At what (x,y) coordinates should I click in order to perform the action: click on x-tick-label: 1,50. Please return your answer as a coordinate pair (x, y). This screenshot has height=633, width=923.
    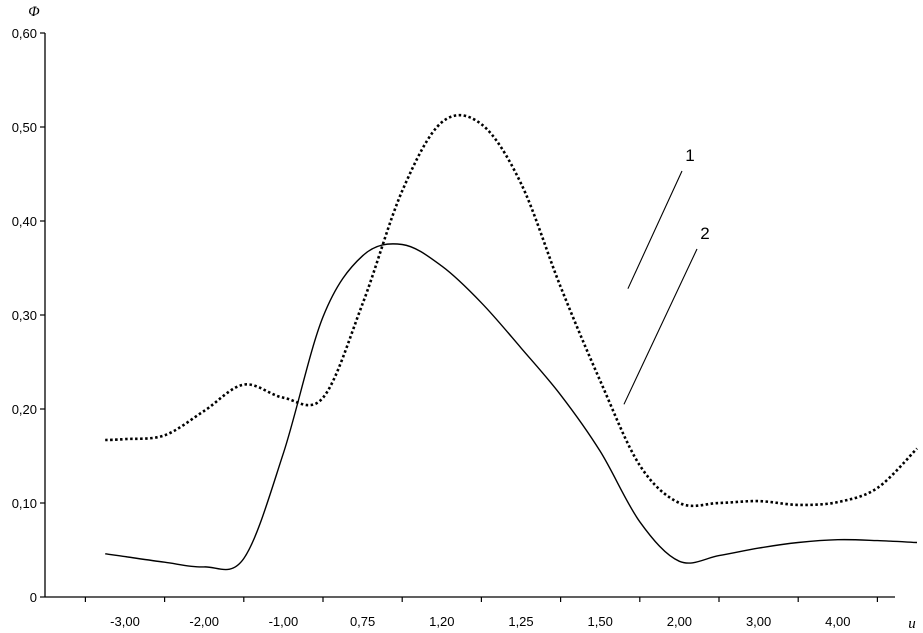
    Looking at the image, I should click on (600, 621).